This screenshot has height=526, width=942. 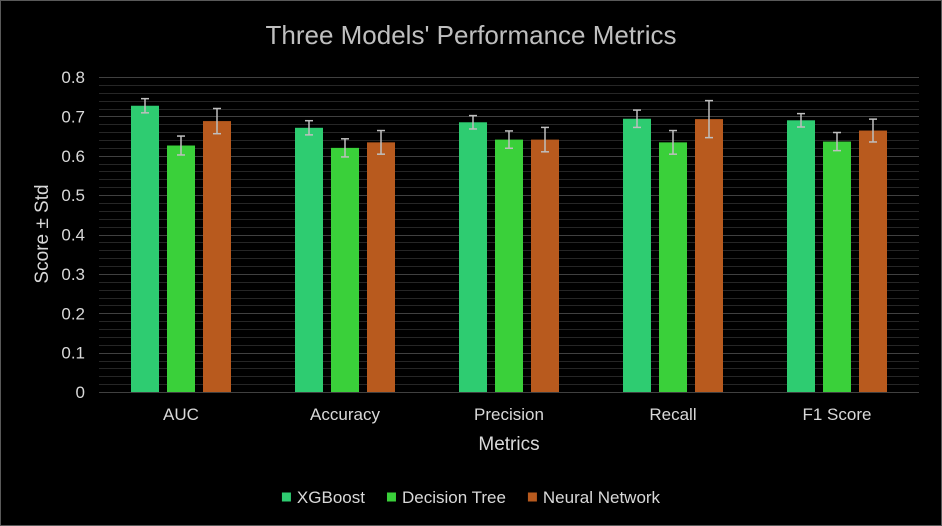 I want to click on legend-label: XGBoost, so click(x=331, y=497).